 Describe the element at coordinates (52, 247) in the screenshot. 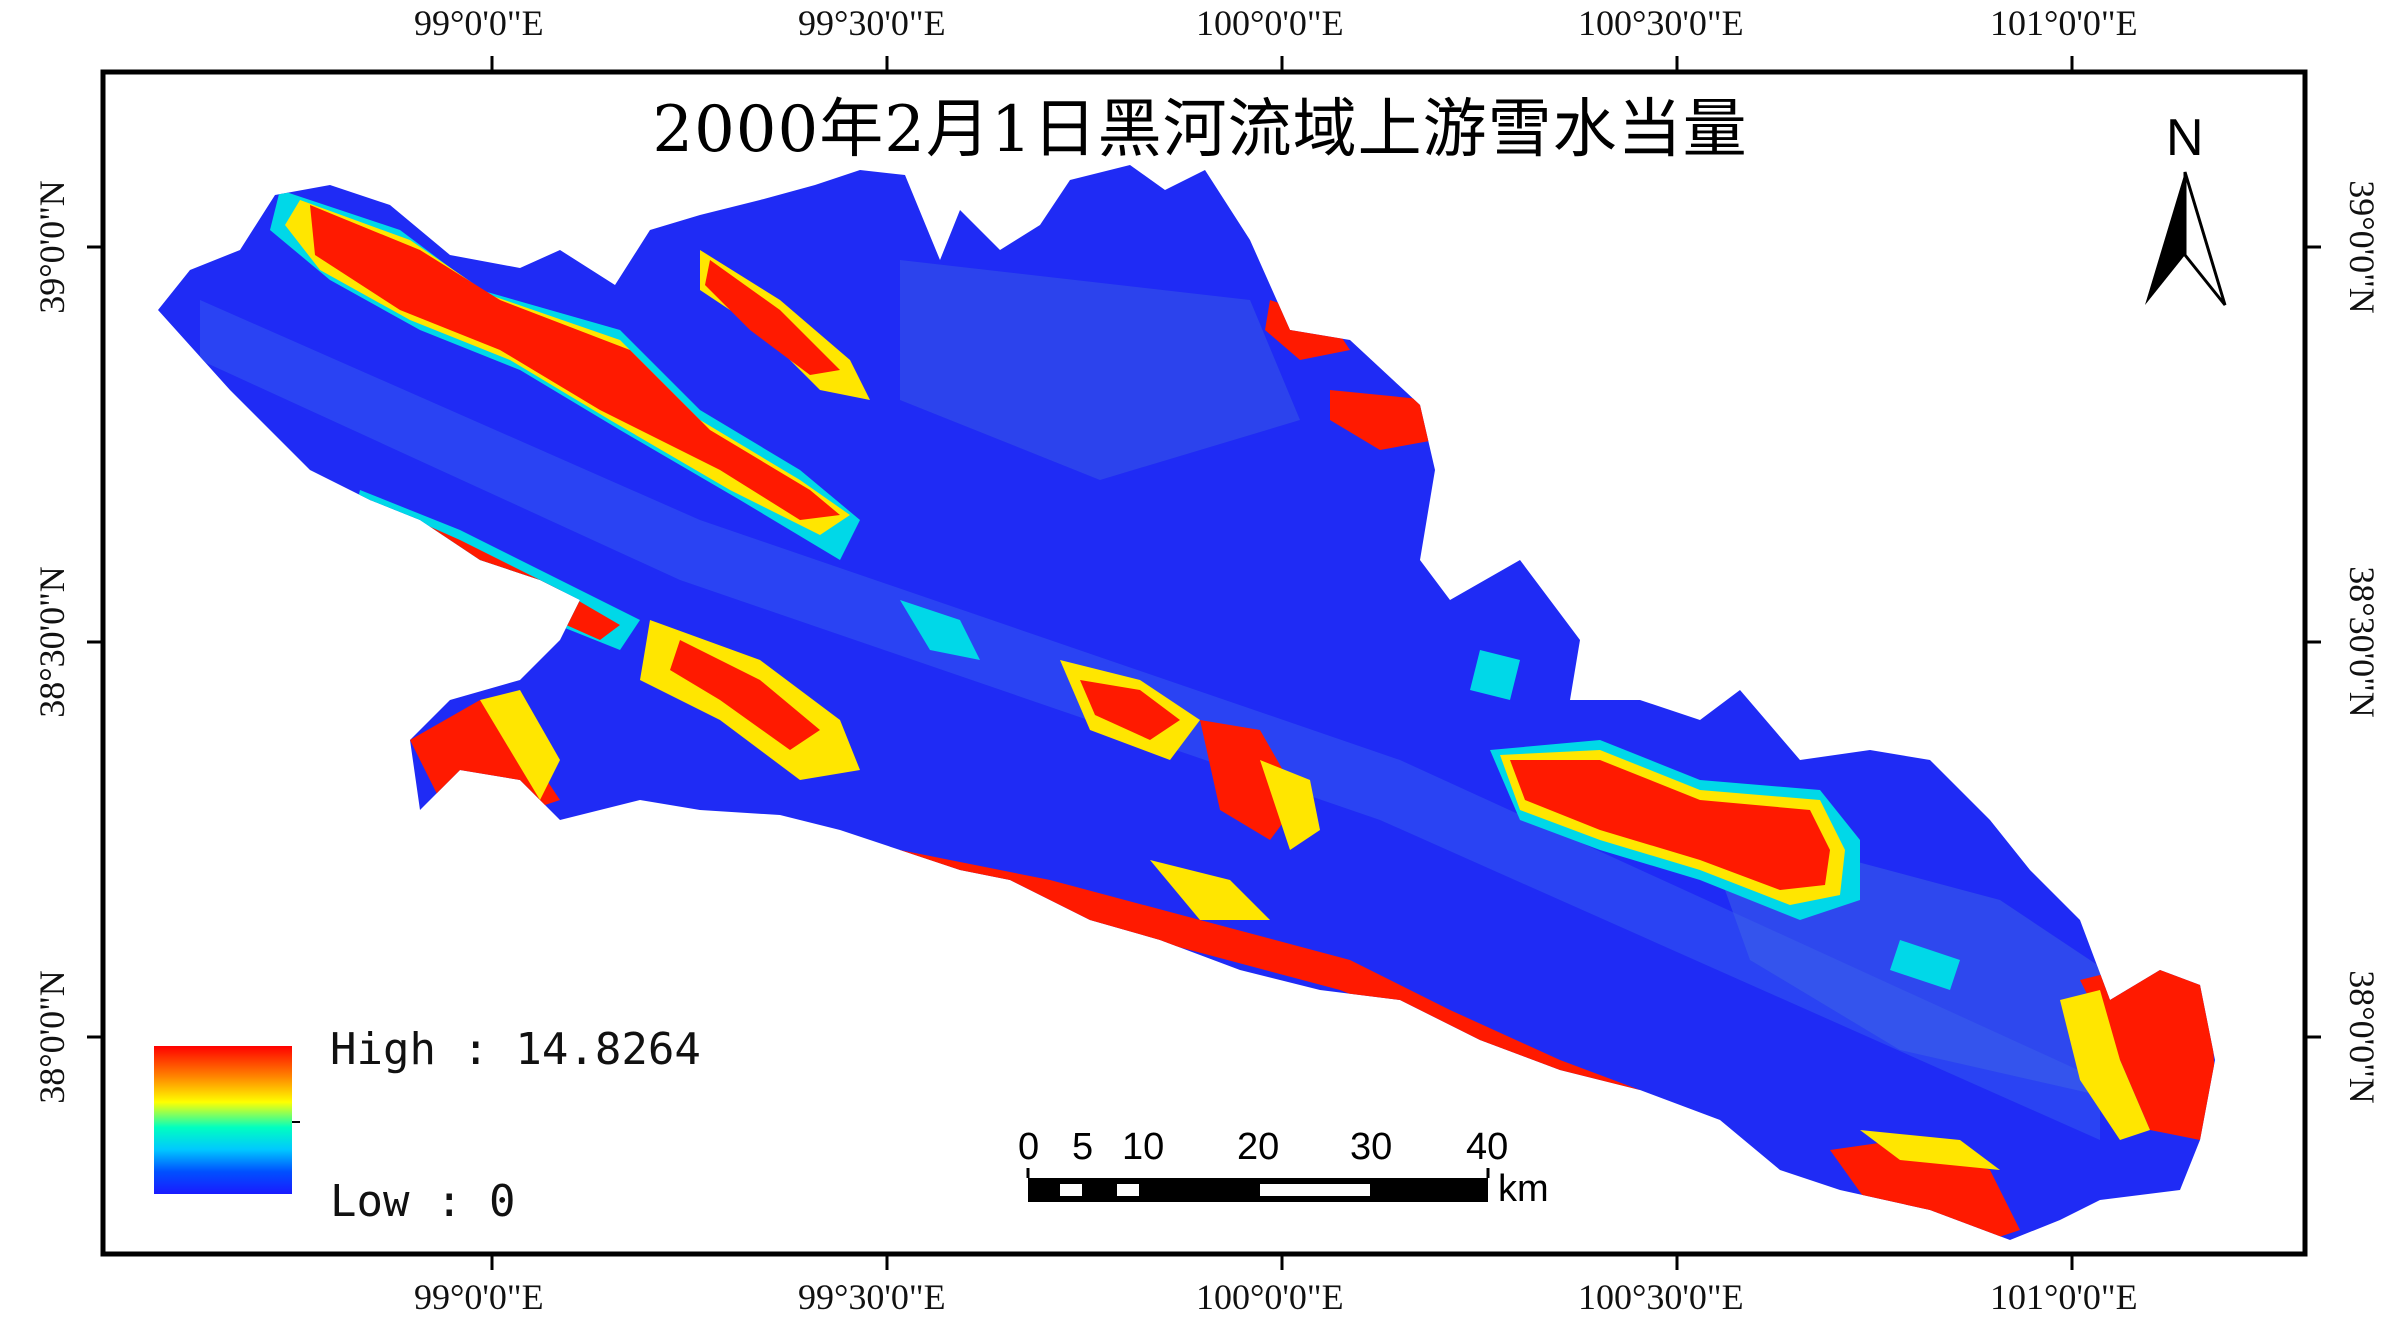

I see `lat-label-left: 39°0'0"N` at that location.